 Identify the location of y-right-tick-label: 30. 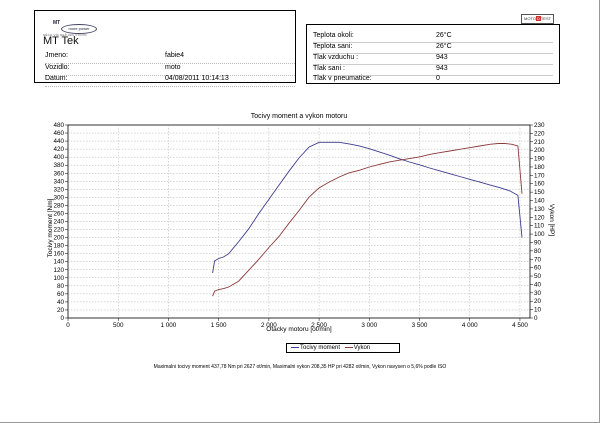
(538, 293).